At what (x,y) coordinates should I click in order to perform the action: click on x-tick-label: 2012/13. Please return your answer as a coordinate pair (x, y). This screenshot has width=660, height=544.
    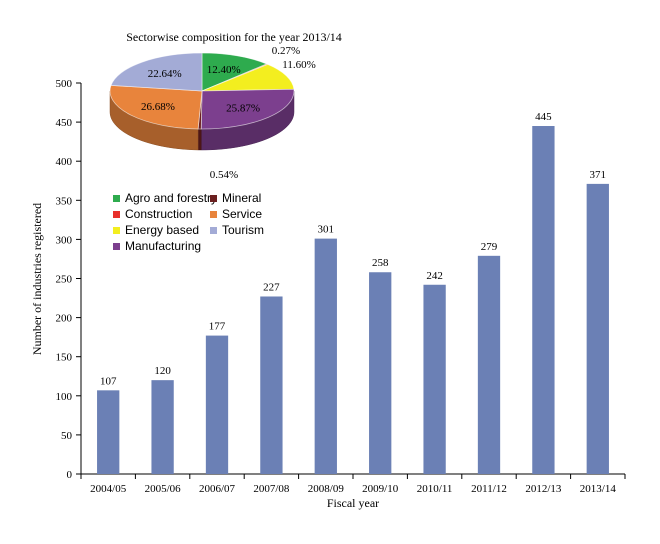
    Looking at the image, I should click on (543, 489).